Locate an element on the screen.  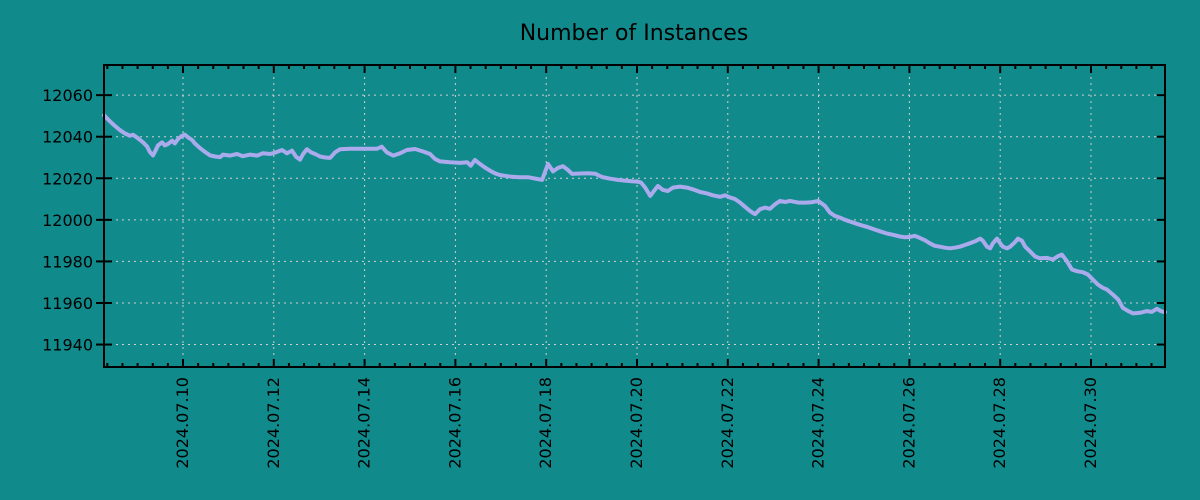
x-tick-label: 2024.07.18 is located at coordinates (545, 423).